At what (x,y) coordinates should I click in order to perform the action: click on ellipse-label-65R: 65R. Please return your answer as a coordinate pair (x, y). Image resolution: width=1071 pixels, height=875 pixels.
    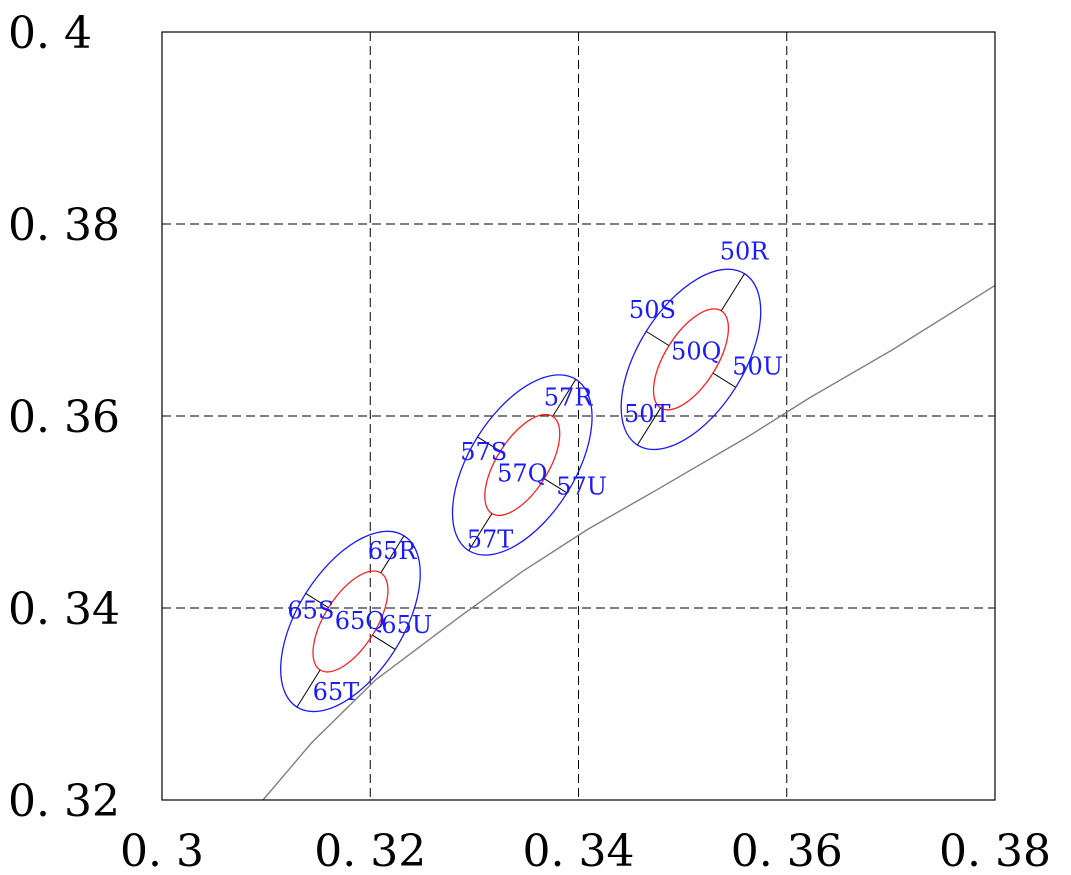
    Looking at the image, I should click on (393, 551).